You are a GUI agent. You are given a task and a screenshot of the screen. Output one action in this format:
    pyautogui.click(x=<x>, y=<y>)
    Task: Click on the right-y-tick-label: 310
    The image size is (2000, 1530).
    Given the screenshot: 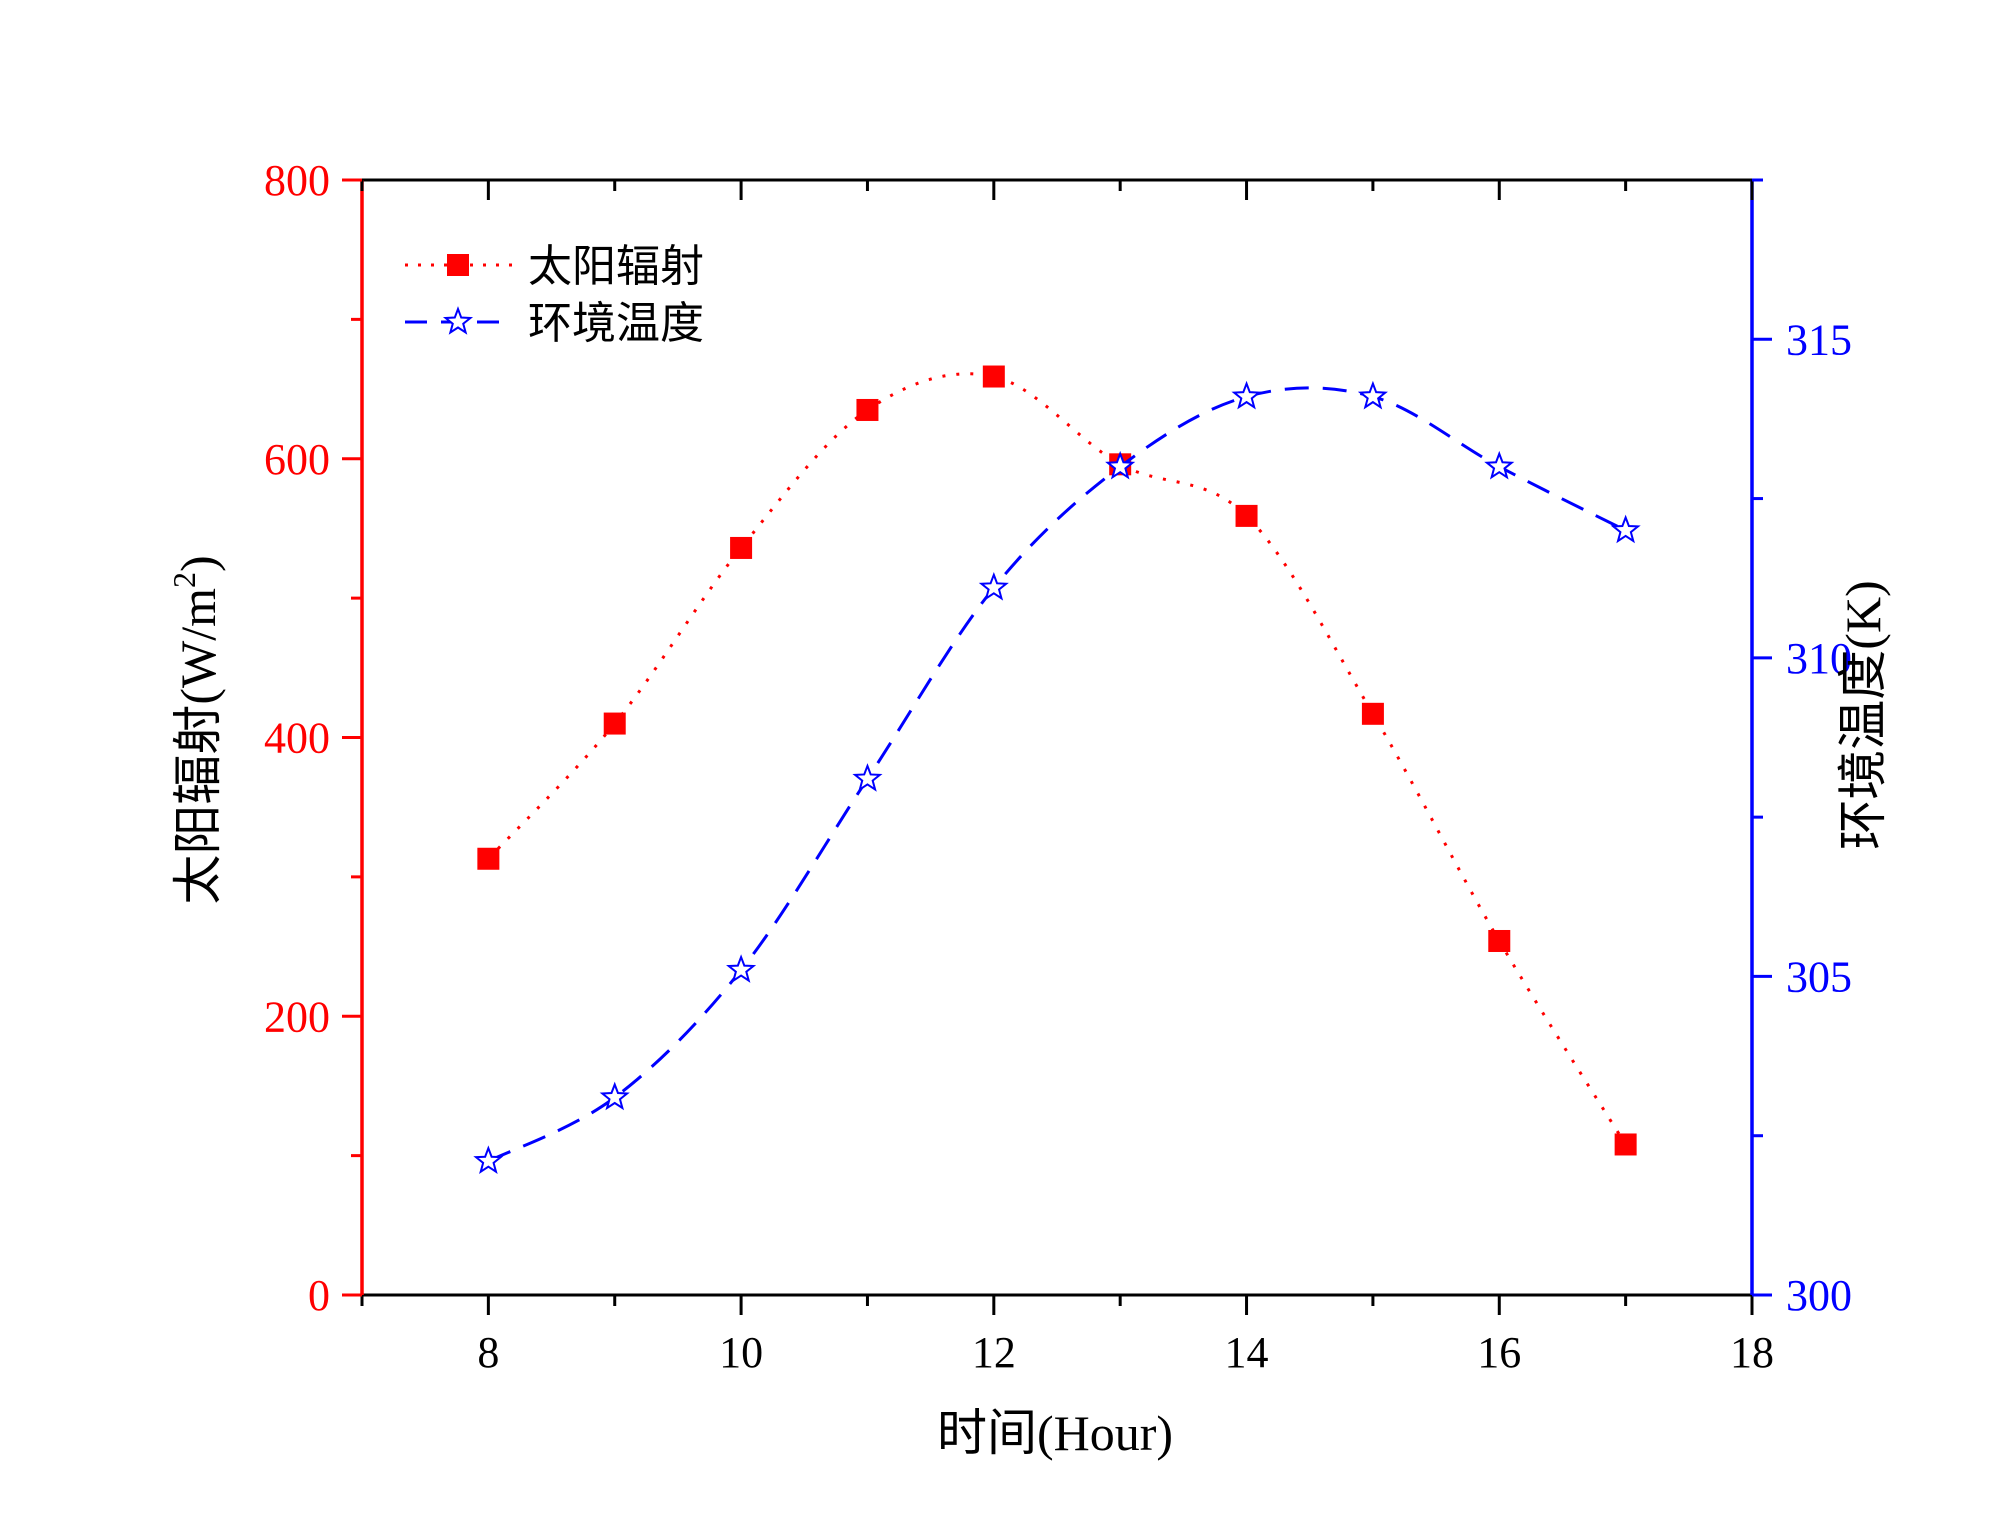 What is the action you would take?
    pyautogui.click(x=1819, y=658)
    